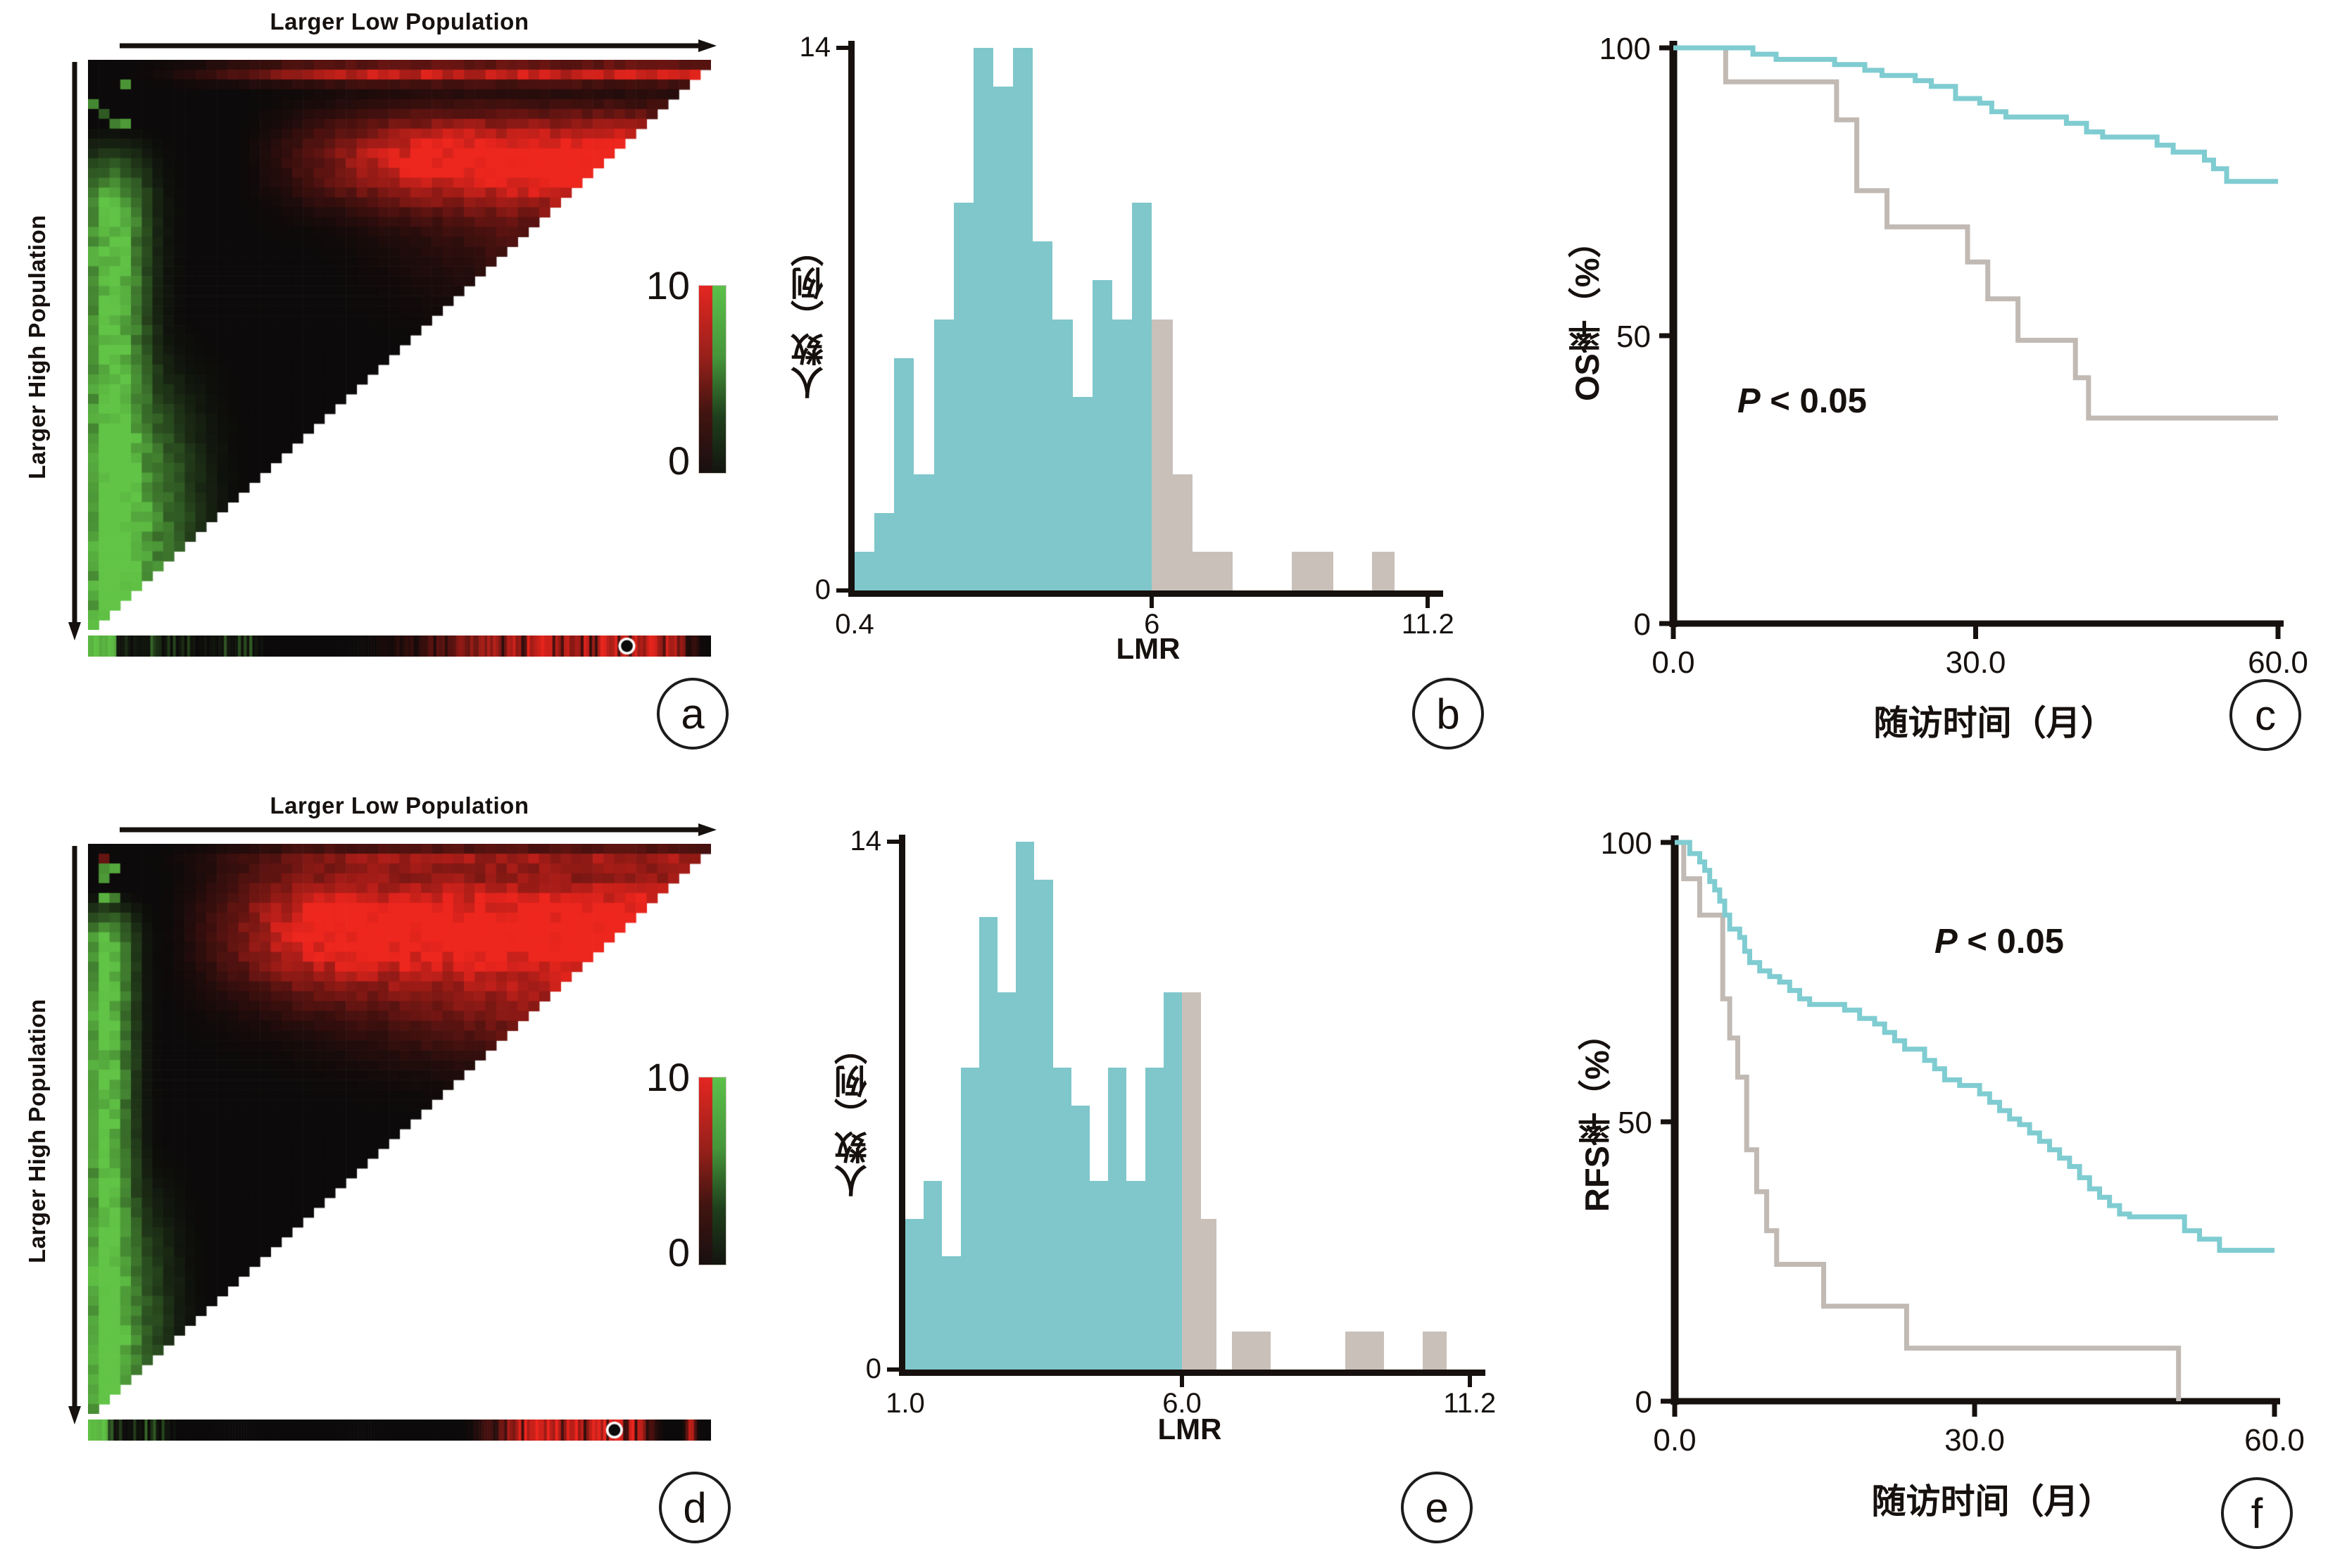 Image resolution: width=2328 pixels, height=1568 pixels. I want to click on x-tick-label: 1.0, so click(906, 1403).